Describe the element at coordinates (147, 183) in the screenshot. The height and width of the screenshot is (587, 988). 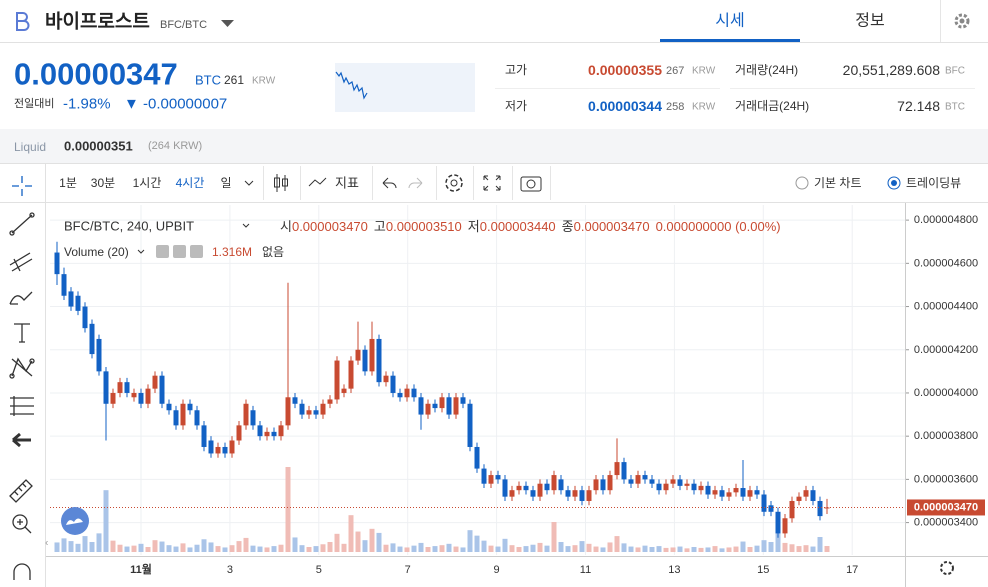
I see `interval: 1시간` at that location.